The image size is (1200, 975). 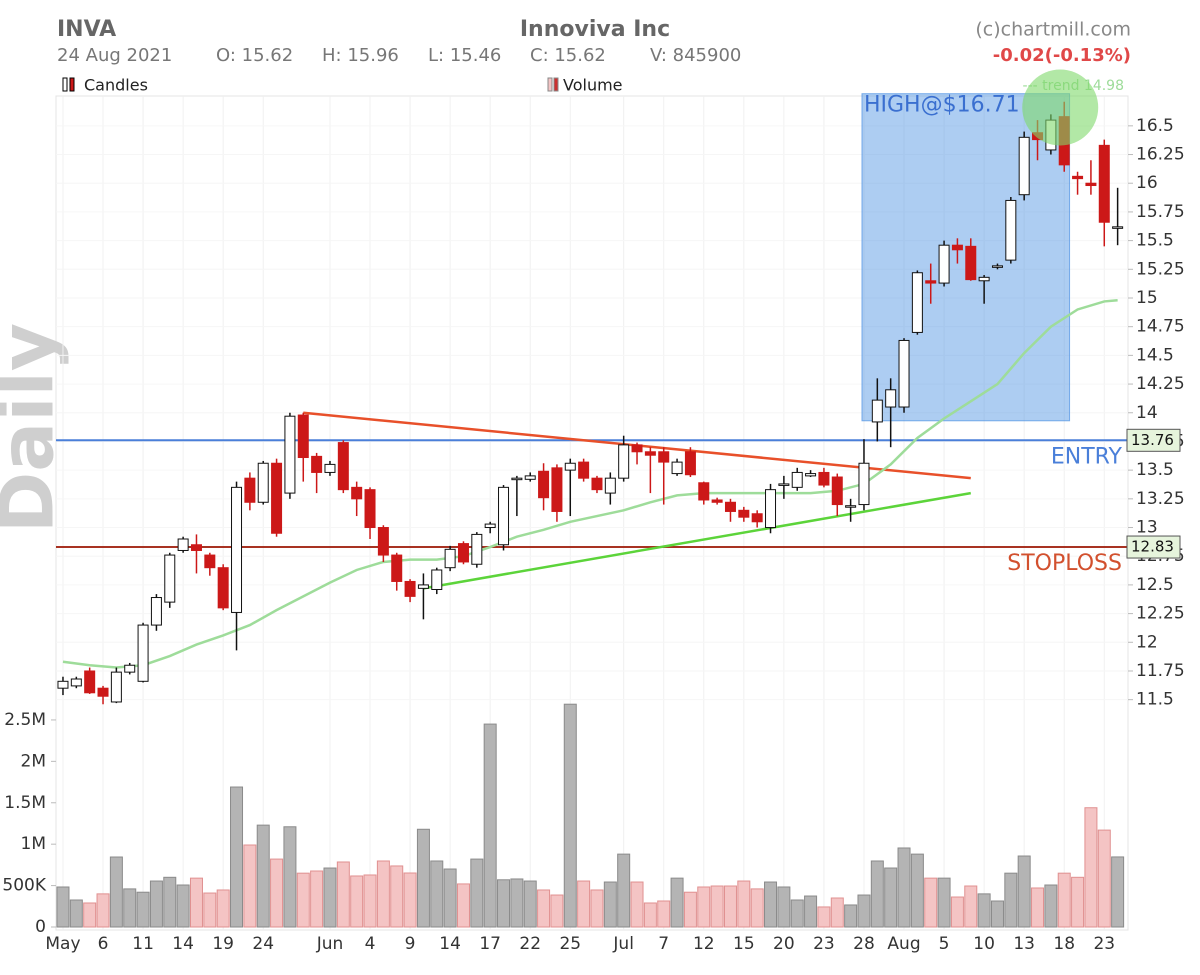 I want to click on x-tick-label: May, so click(x=62, y=944).